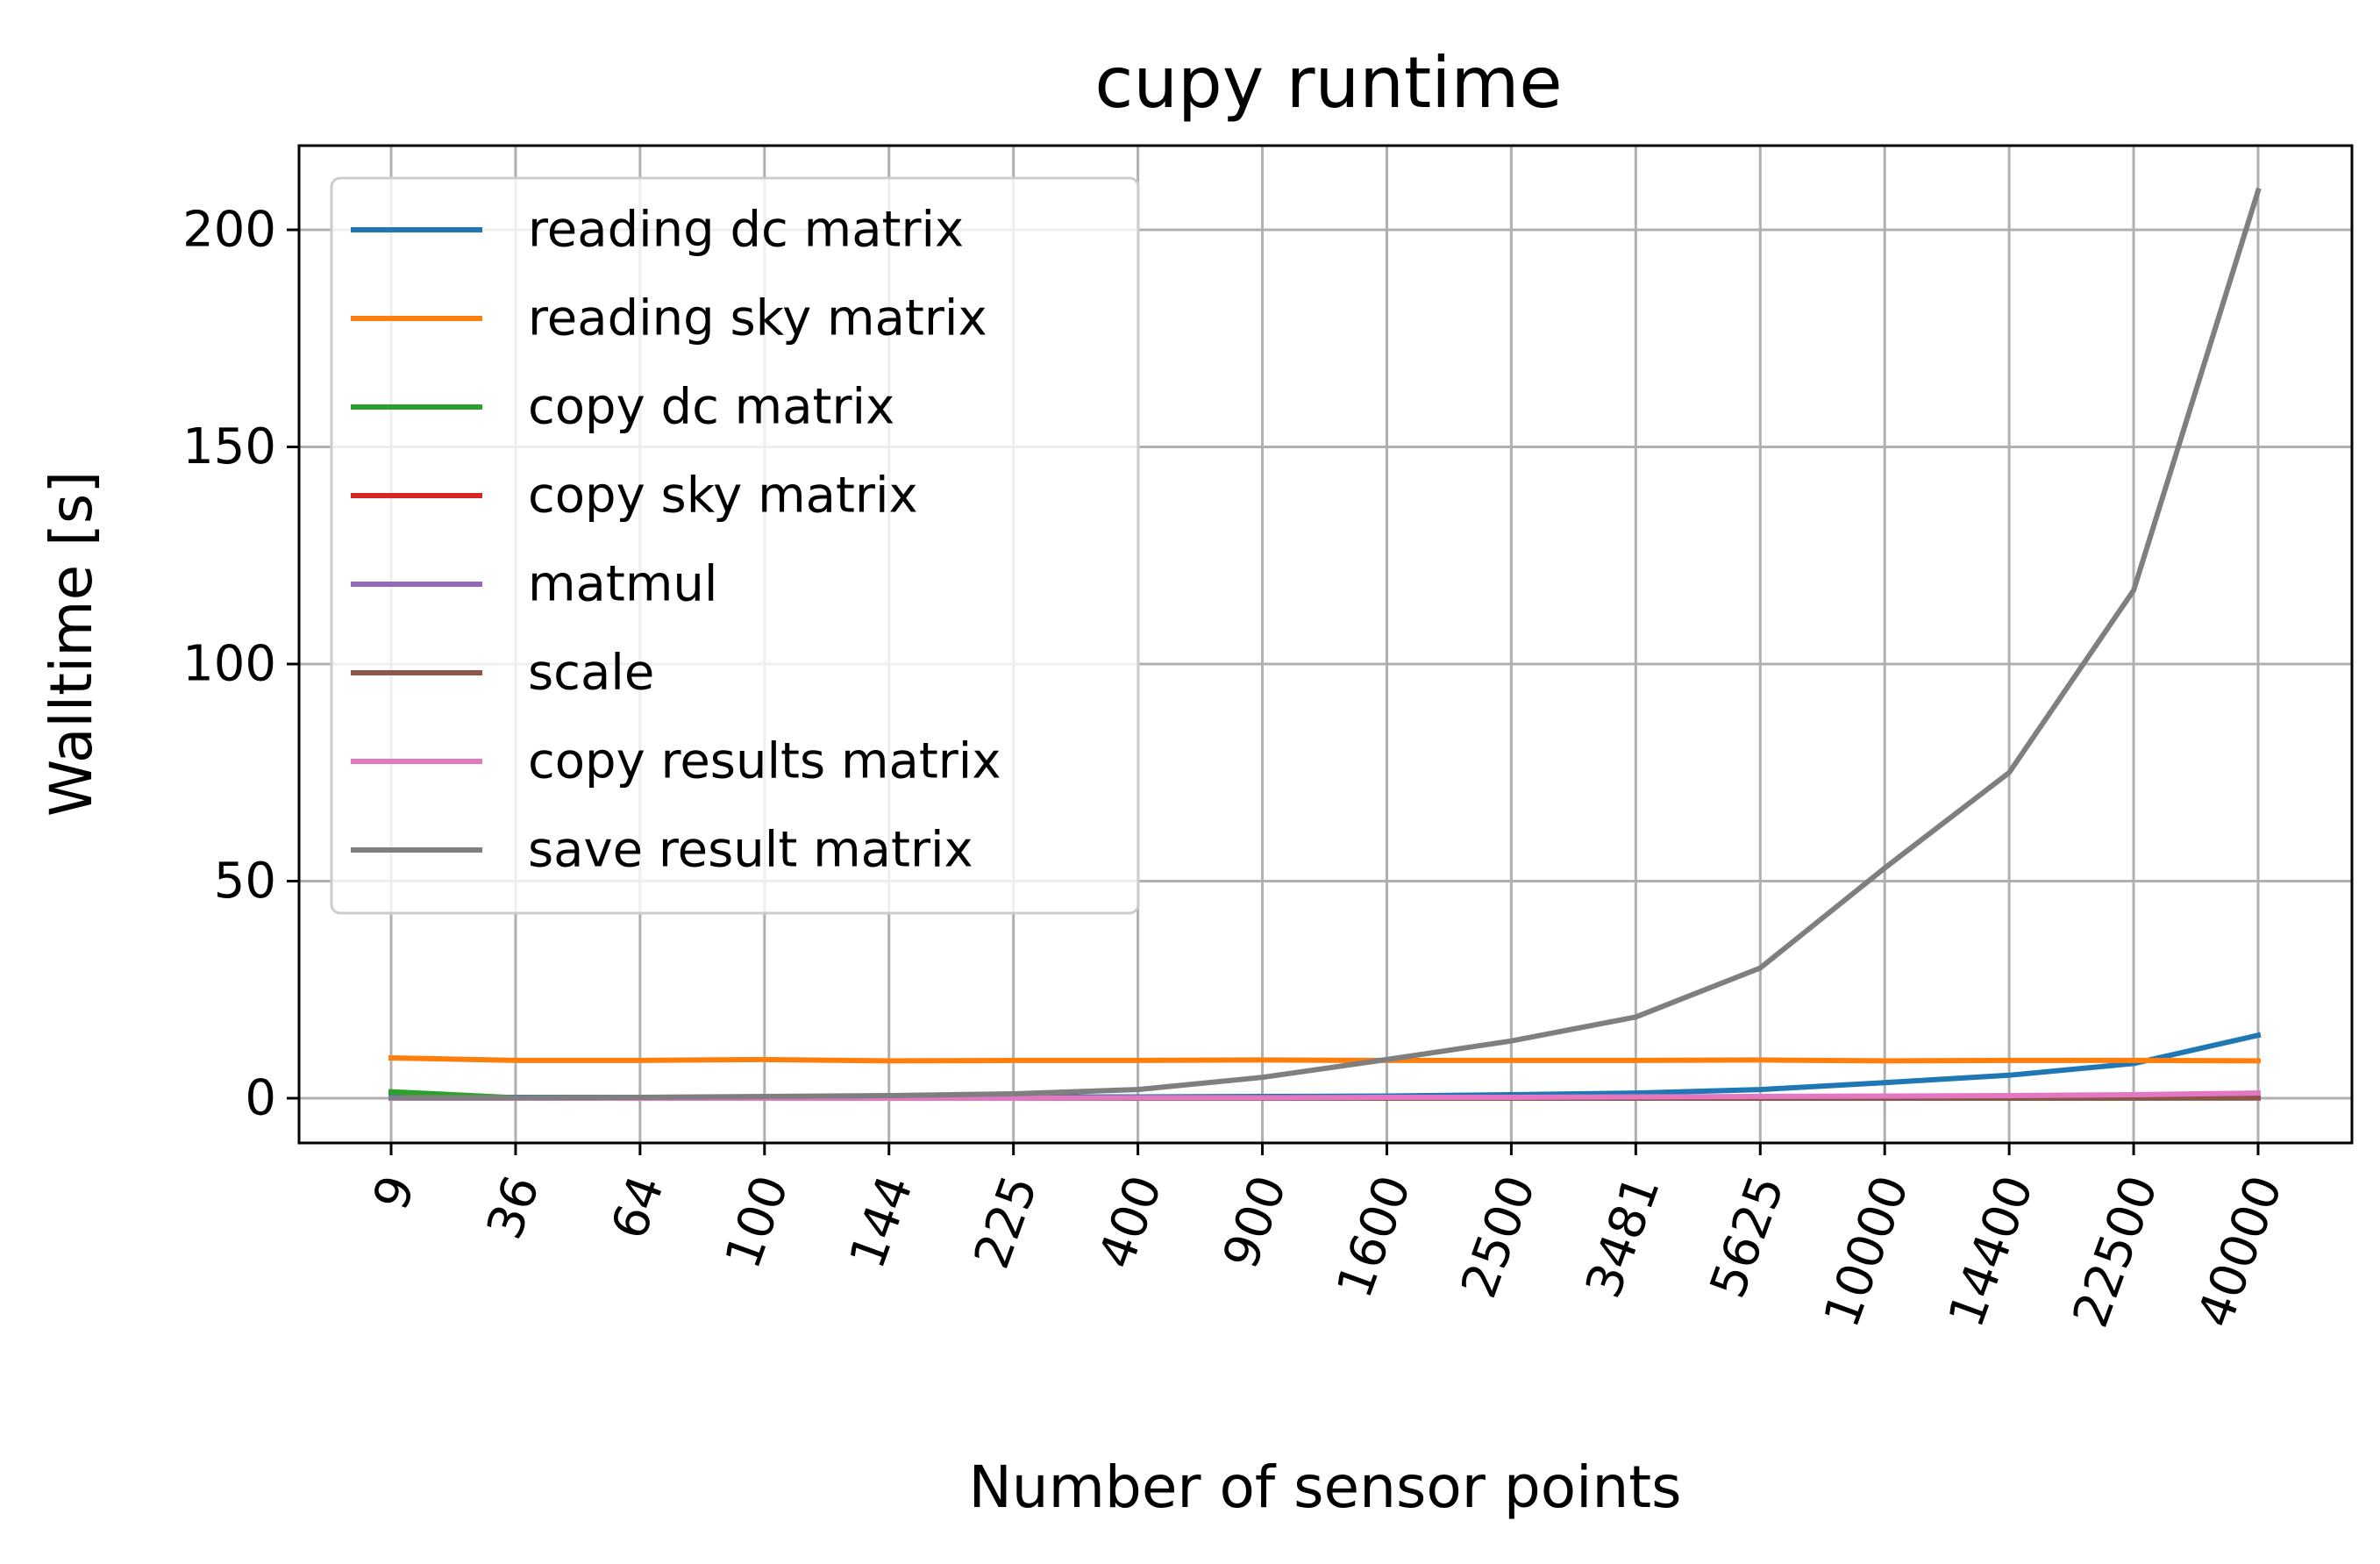 Image resolution: width=2380 pixels, height=1564 pixels. I want to click on series-line-reading-sky-matrix, so click(1325, 1059).